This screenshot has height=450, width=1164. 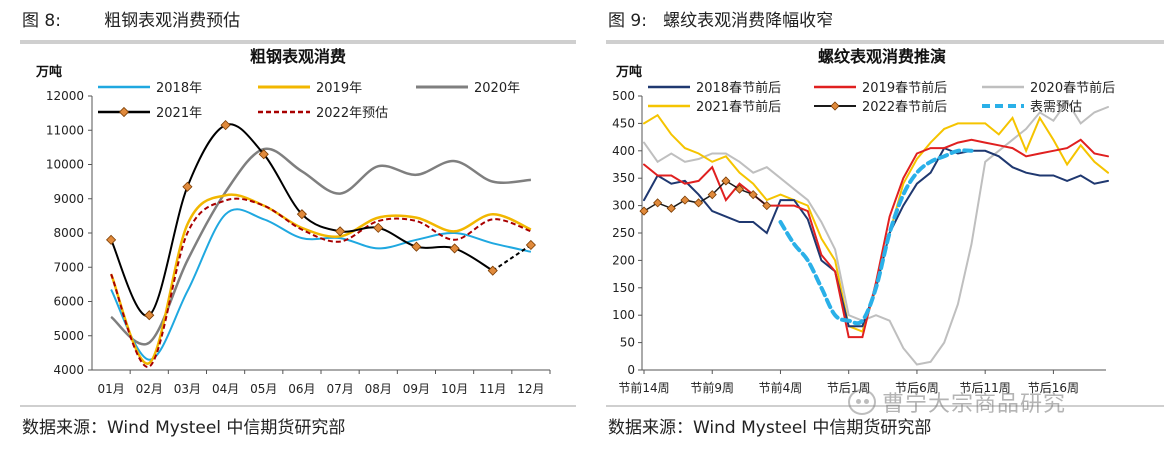 What do you see at coordinates (985, 388) in the screenshot?
I see `x-tick-label: 节后11周` at bounding box center [985, 388].